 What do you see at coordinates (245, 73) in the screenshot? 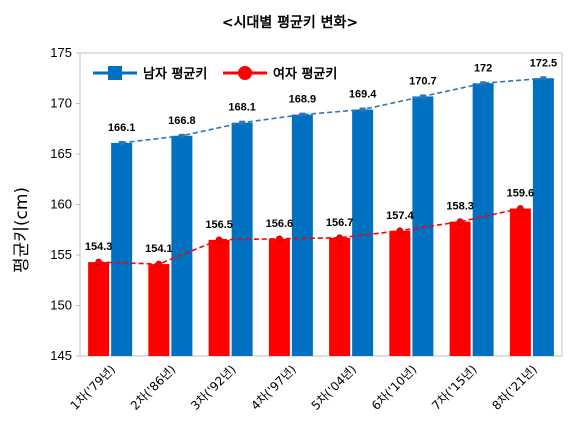
I see `legend-female-marker` at bounding box center [245, 73].